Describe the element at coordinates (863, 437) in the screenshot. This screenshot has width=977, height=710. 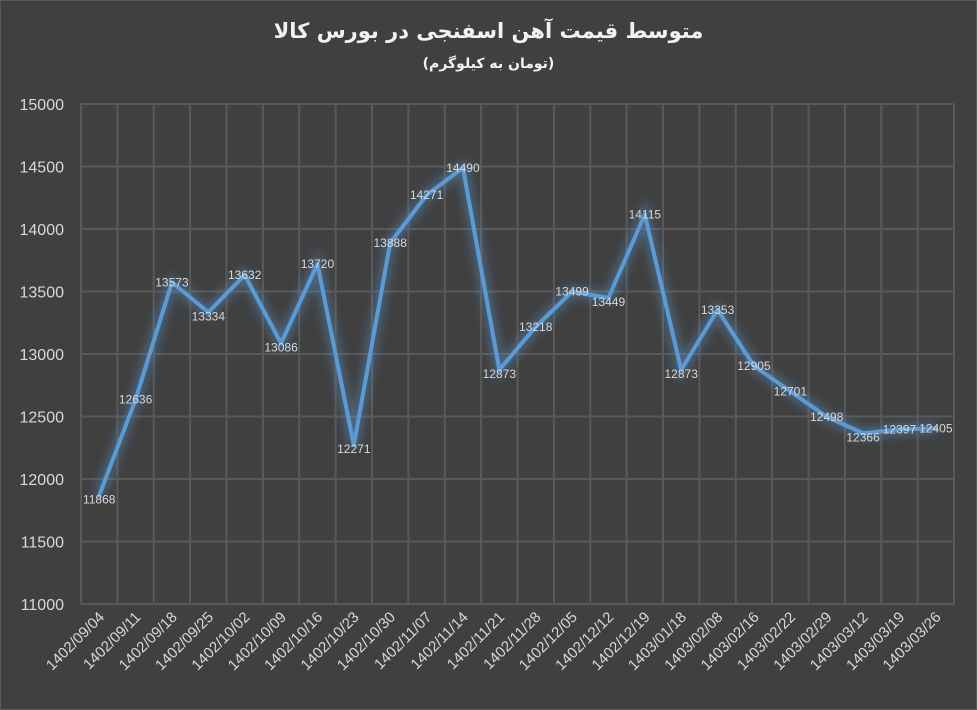
I see `data-label: 12366` at that location.